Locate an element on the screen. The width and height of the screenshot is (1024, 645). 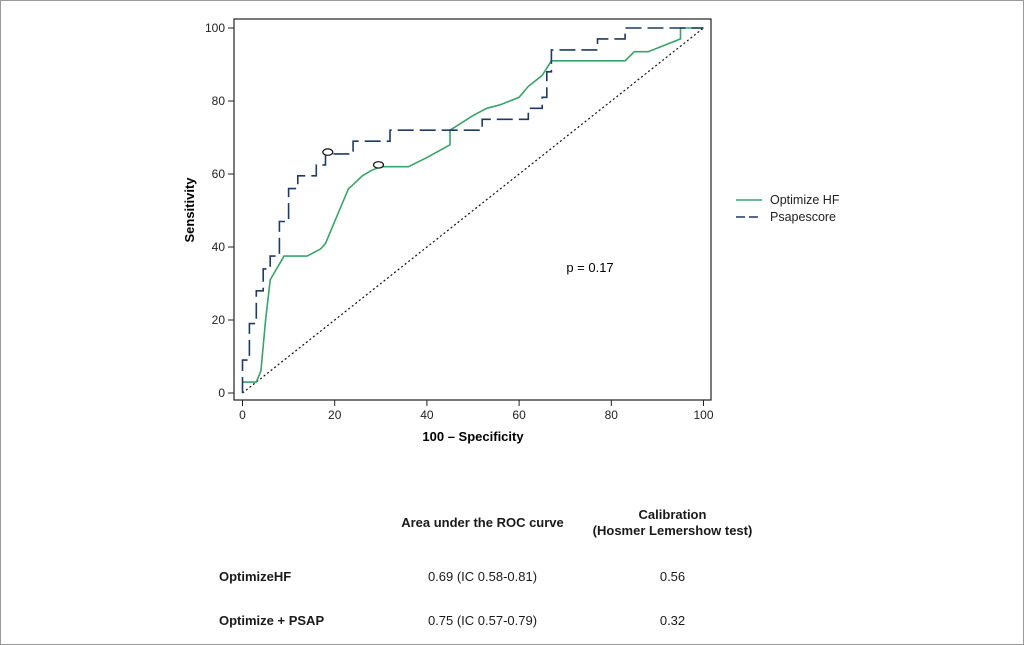
row-auc: 0.69 (IC 0.58-0.81) is located at coordinates (482, 576).